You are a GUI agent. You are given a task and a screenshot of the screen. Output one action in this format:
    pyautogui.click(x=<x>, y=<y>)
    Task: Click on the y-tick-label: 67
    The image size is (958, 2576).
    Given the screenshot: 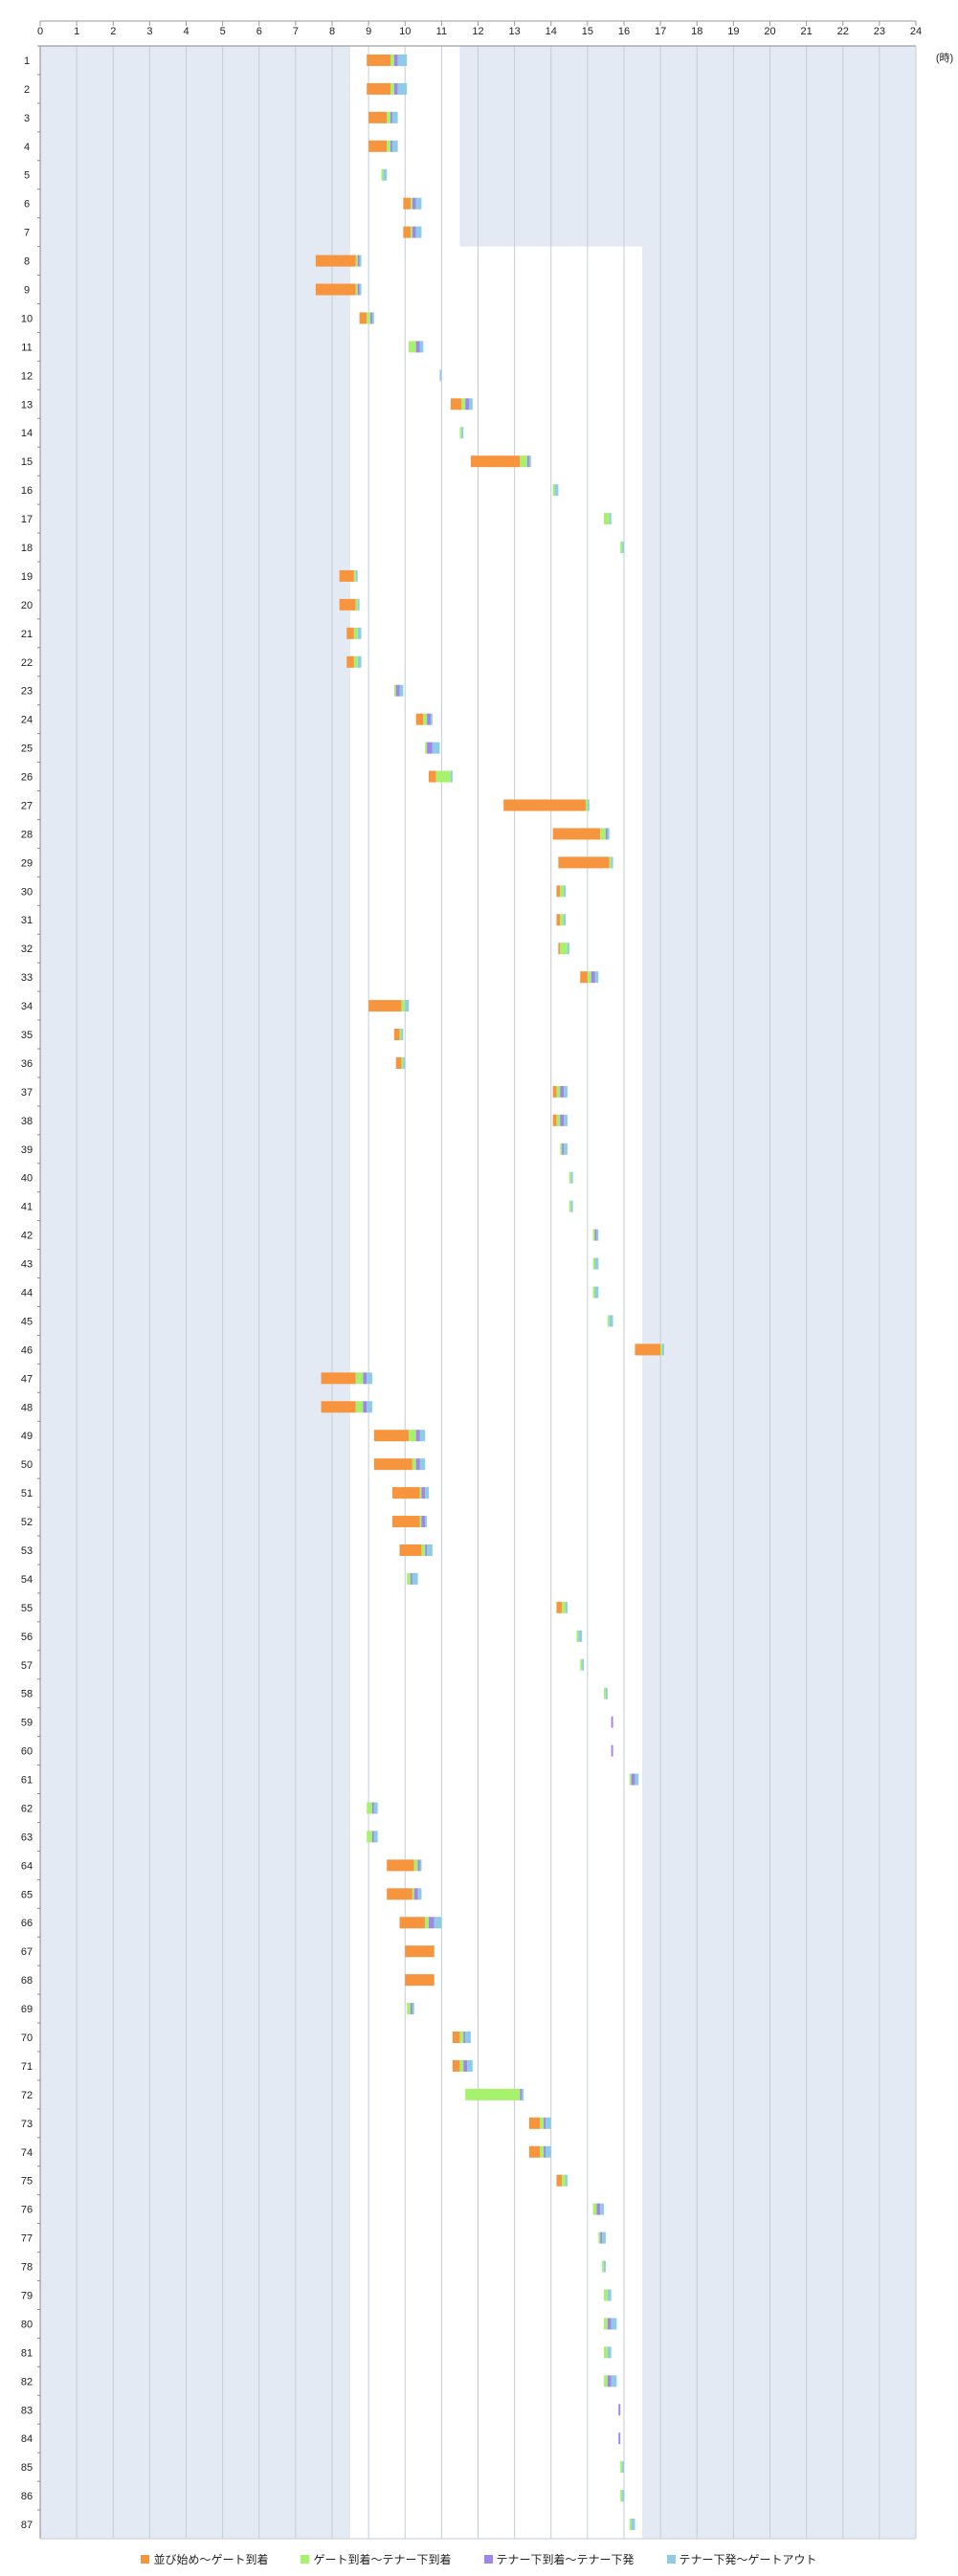 What is the action you would take?
    pyautogui.click(x=27, y=1952)
    